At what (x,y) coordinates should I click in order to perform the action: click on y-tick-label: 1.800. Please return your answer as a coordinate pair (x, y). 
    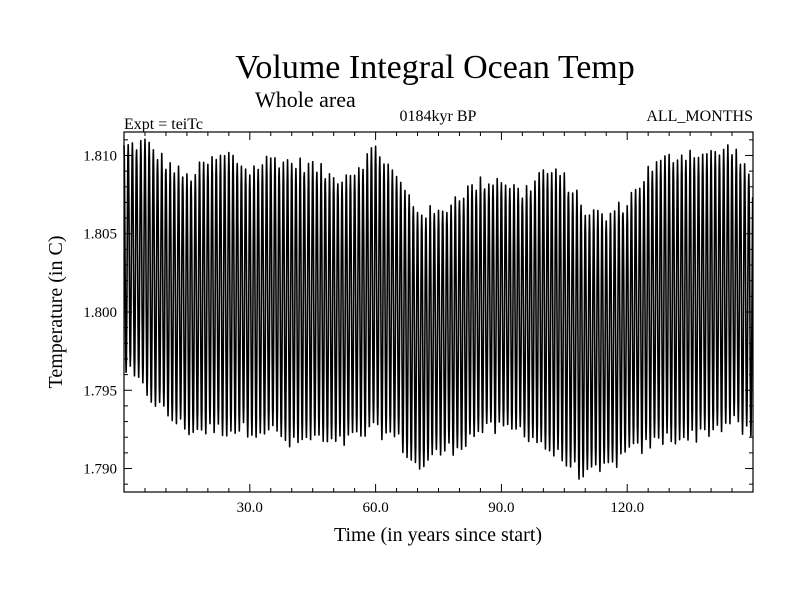
    Looking at the image, I should click on (100, 313).